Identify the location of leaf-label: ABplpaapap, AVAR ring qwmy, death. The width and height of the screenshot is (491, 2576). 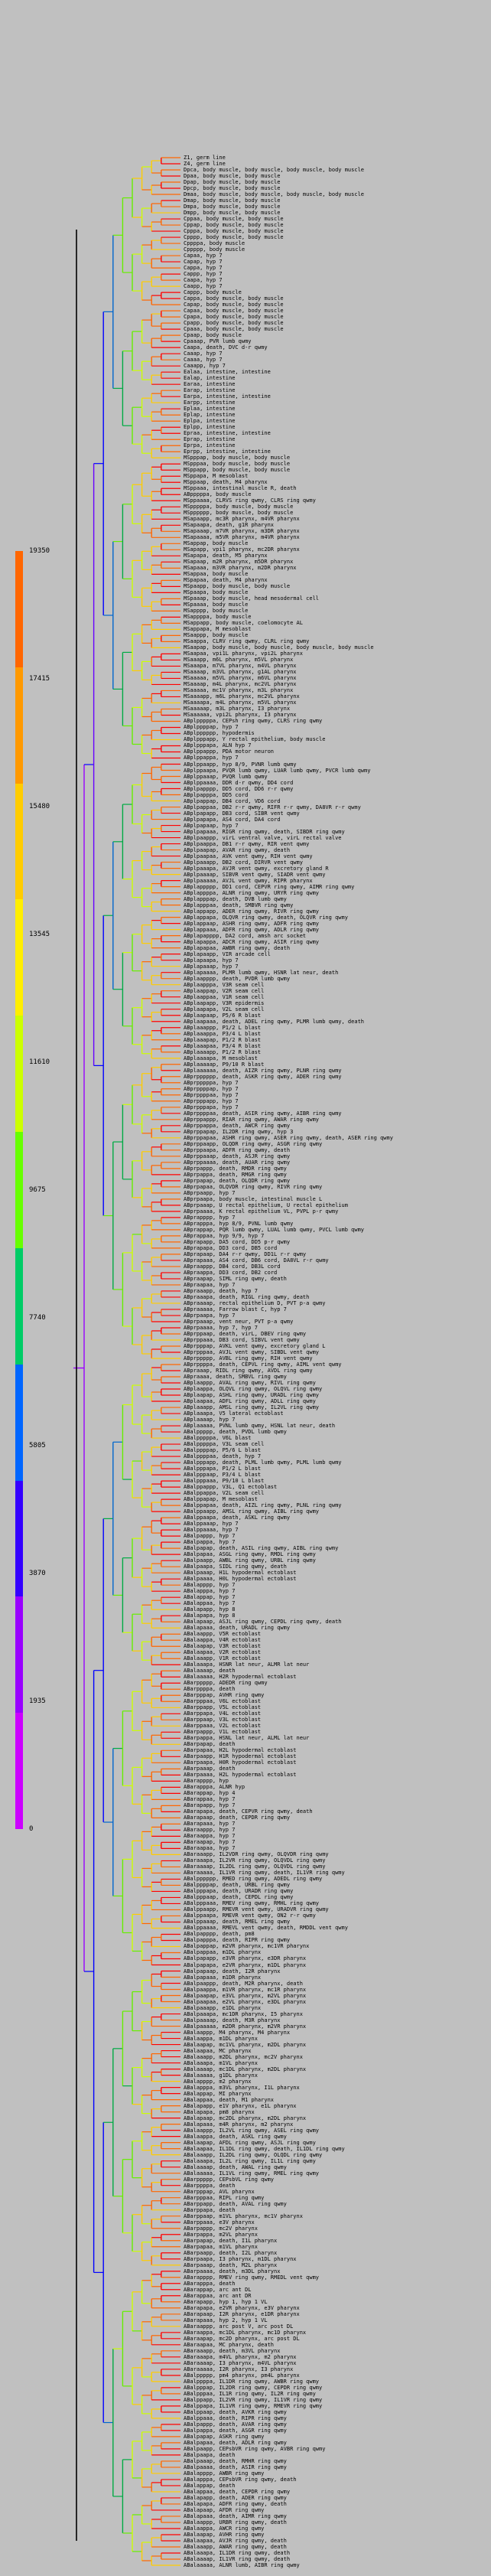
(238, 849).